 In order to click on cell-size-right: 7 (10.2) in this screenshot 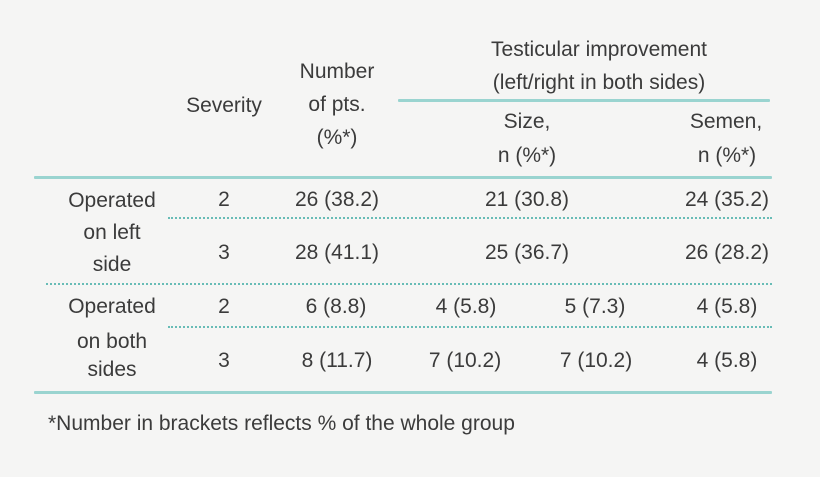, I will do `click(596, 360)`.